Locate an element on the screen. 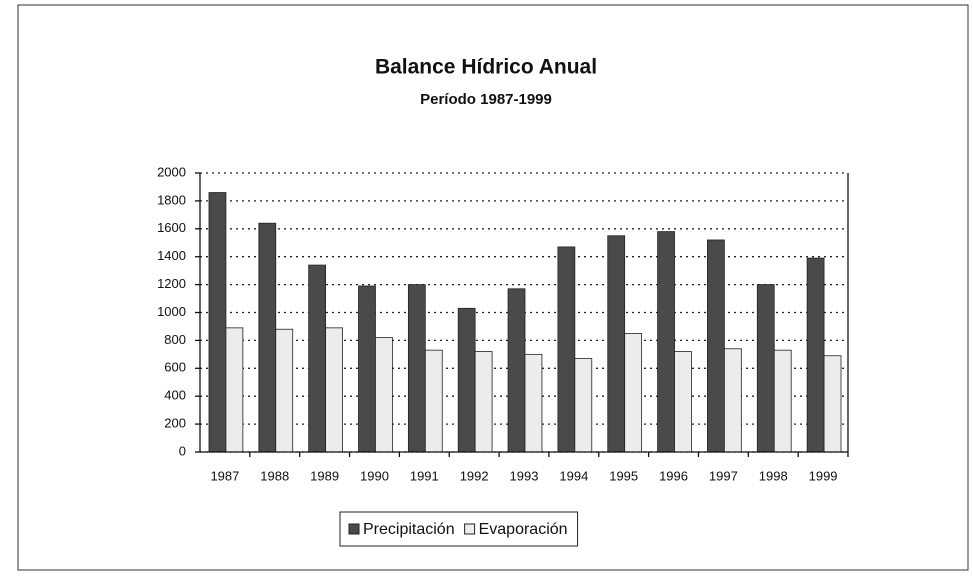 This screenshot has width=973, height=584. legend-box is located at coordinates (459, 529).